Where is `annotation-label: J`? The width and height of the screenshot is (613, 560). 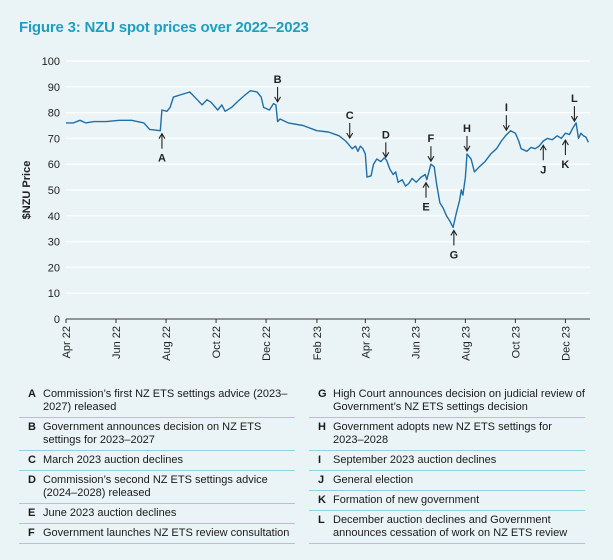
annotation-label: J is located at coordinates (543, 170).